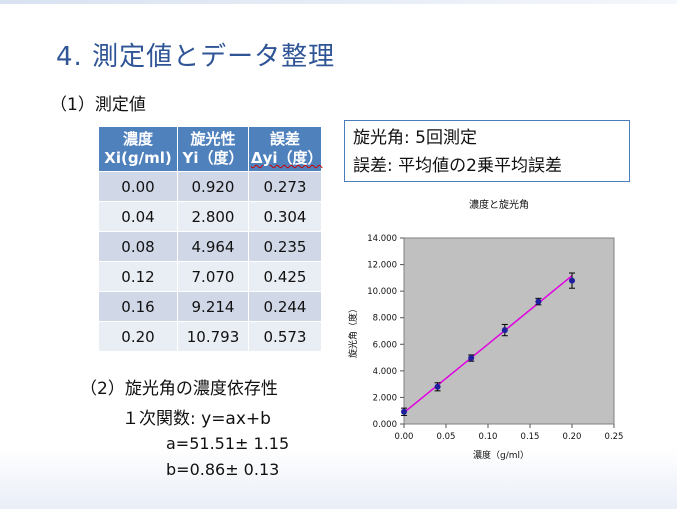 The height and width of the screenshot is (509, 677). Describe the element at coordinates (457, 166) in the screenshot. I see `info-line-error: 誤差: 平均値の2乗平均誤差` at that location.